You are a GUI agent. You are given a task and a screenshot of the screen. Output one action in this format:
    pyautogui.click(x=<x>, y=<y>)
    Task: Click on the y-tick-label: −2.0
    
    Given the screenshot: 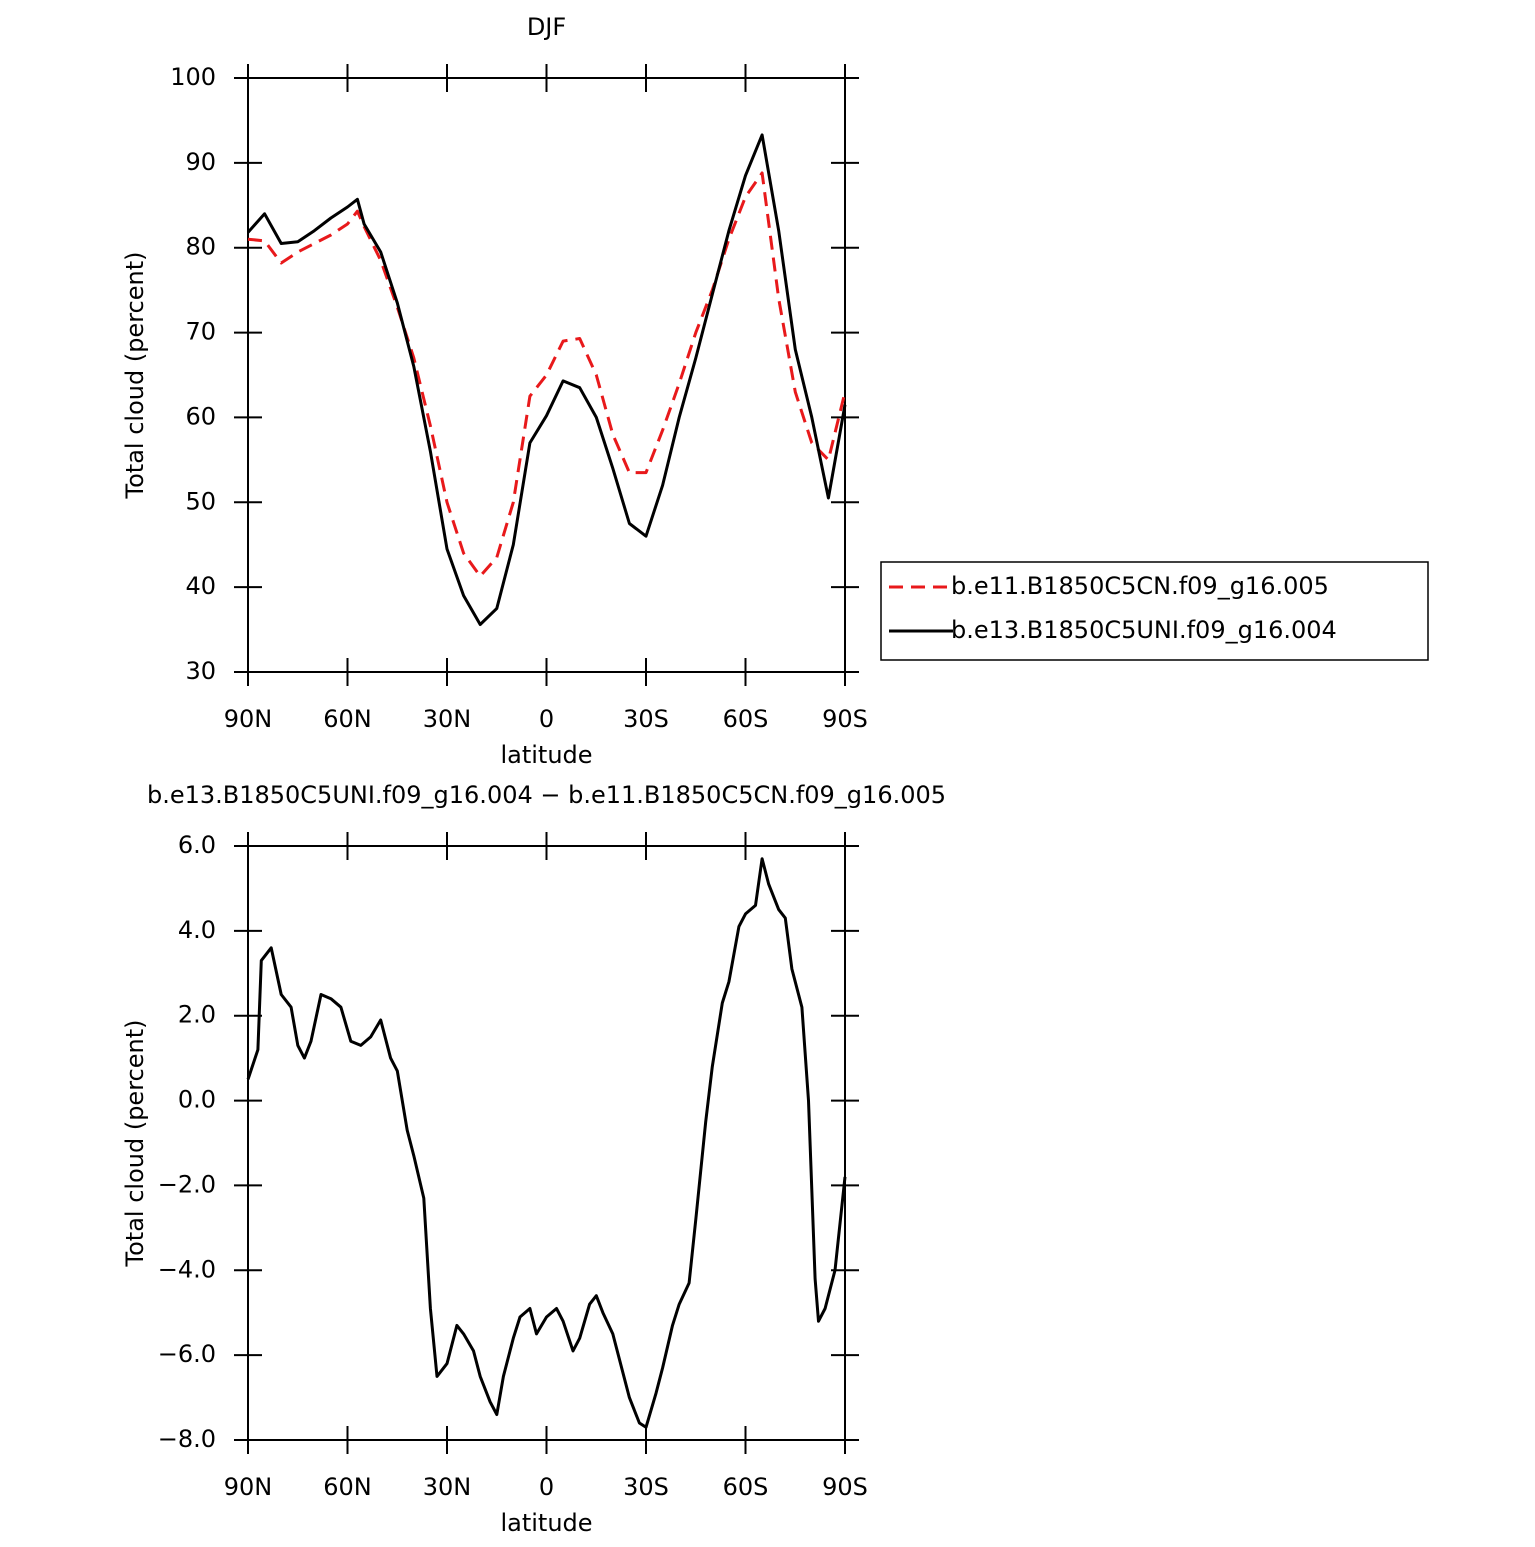 What is the action you would take?
    pyautogui.click(x=187, y=1184)
    